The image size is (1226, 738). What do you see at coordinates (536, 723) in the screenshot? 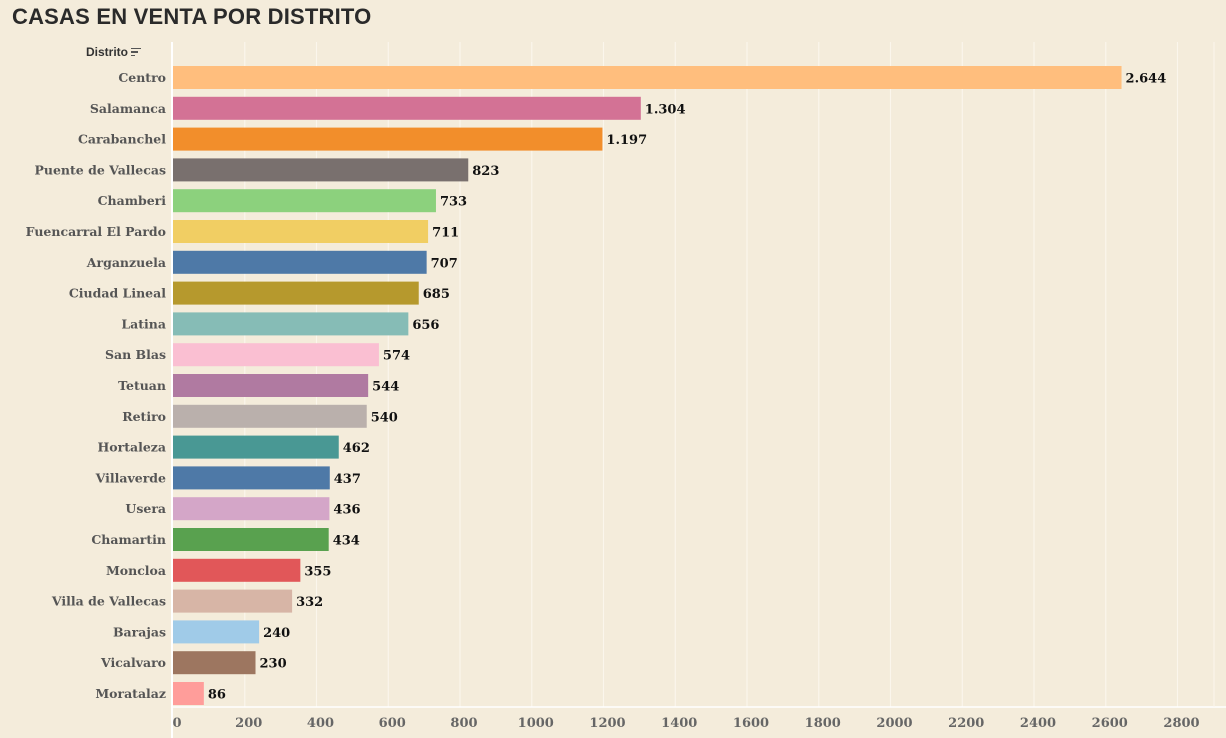
I see `x-tick-label: 1000` at bounding box center [536, 723].